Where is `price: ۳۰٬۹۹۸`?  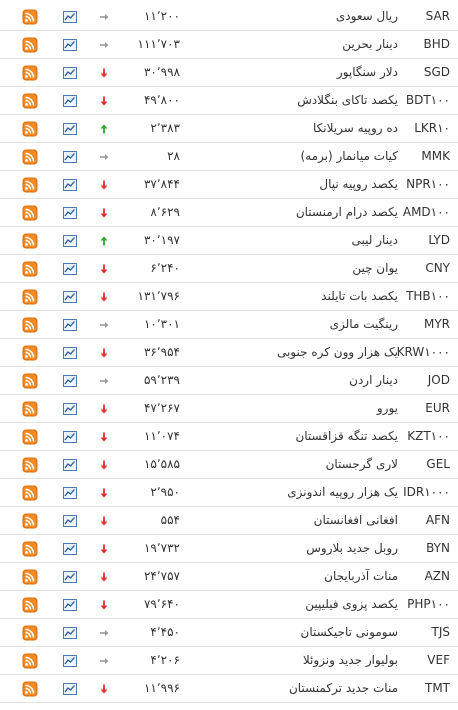
price: ۳۰٬۹۹۸ is located at coordinates (161, 72).